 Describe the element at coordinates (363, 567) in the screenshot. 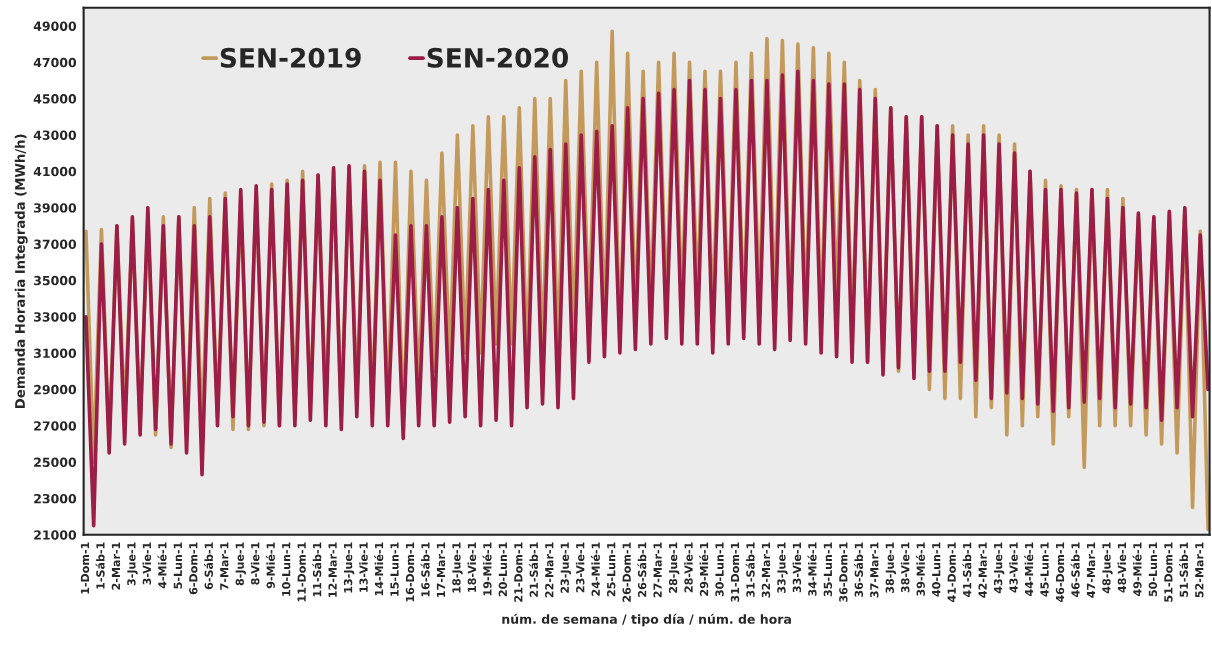

I see `x-tick-label: 13-Vie-1` at that location.